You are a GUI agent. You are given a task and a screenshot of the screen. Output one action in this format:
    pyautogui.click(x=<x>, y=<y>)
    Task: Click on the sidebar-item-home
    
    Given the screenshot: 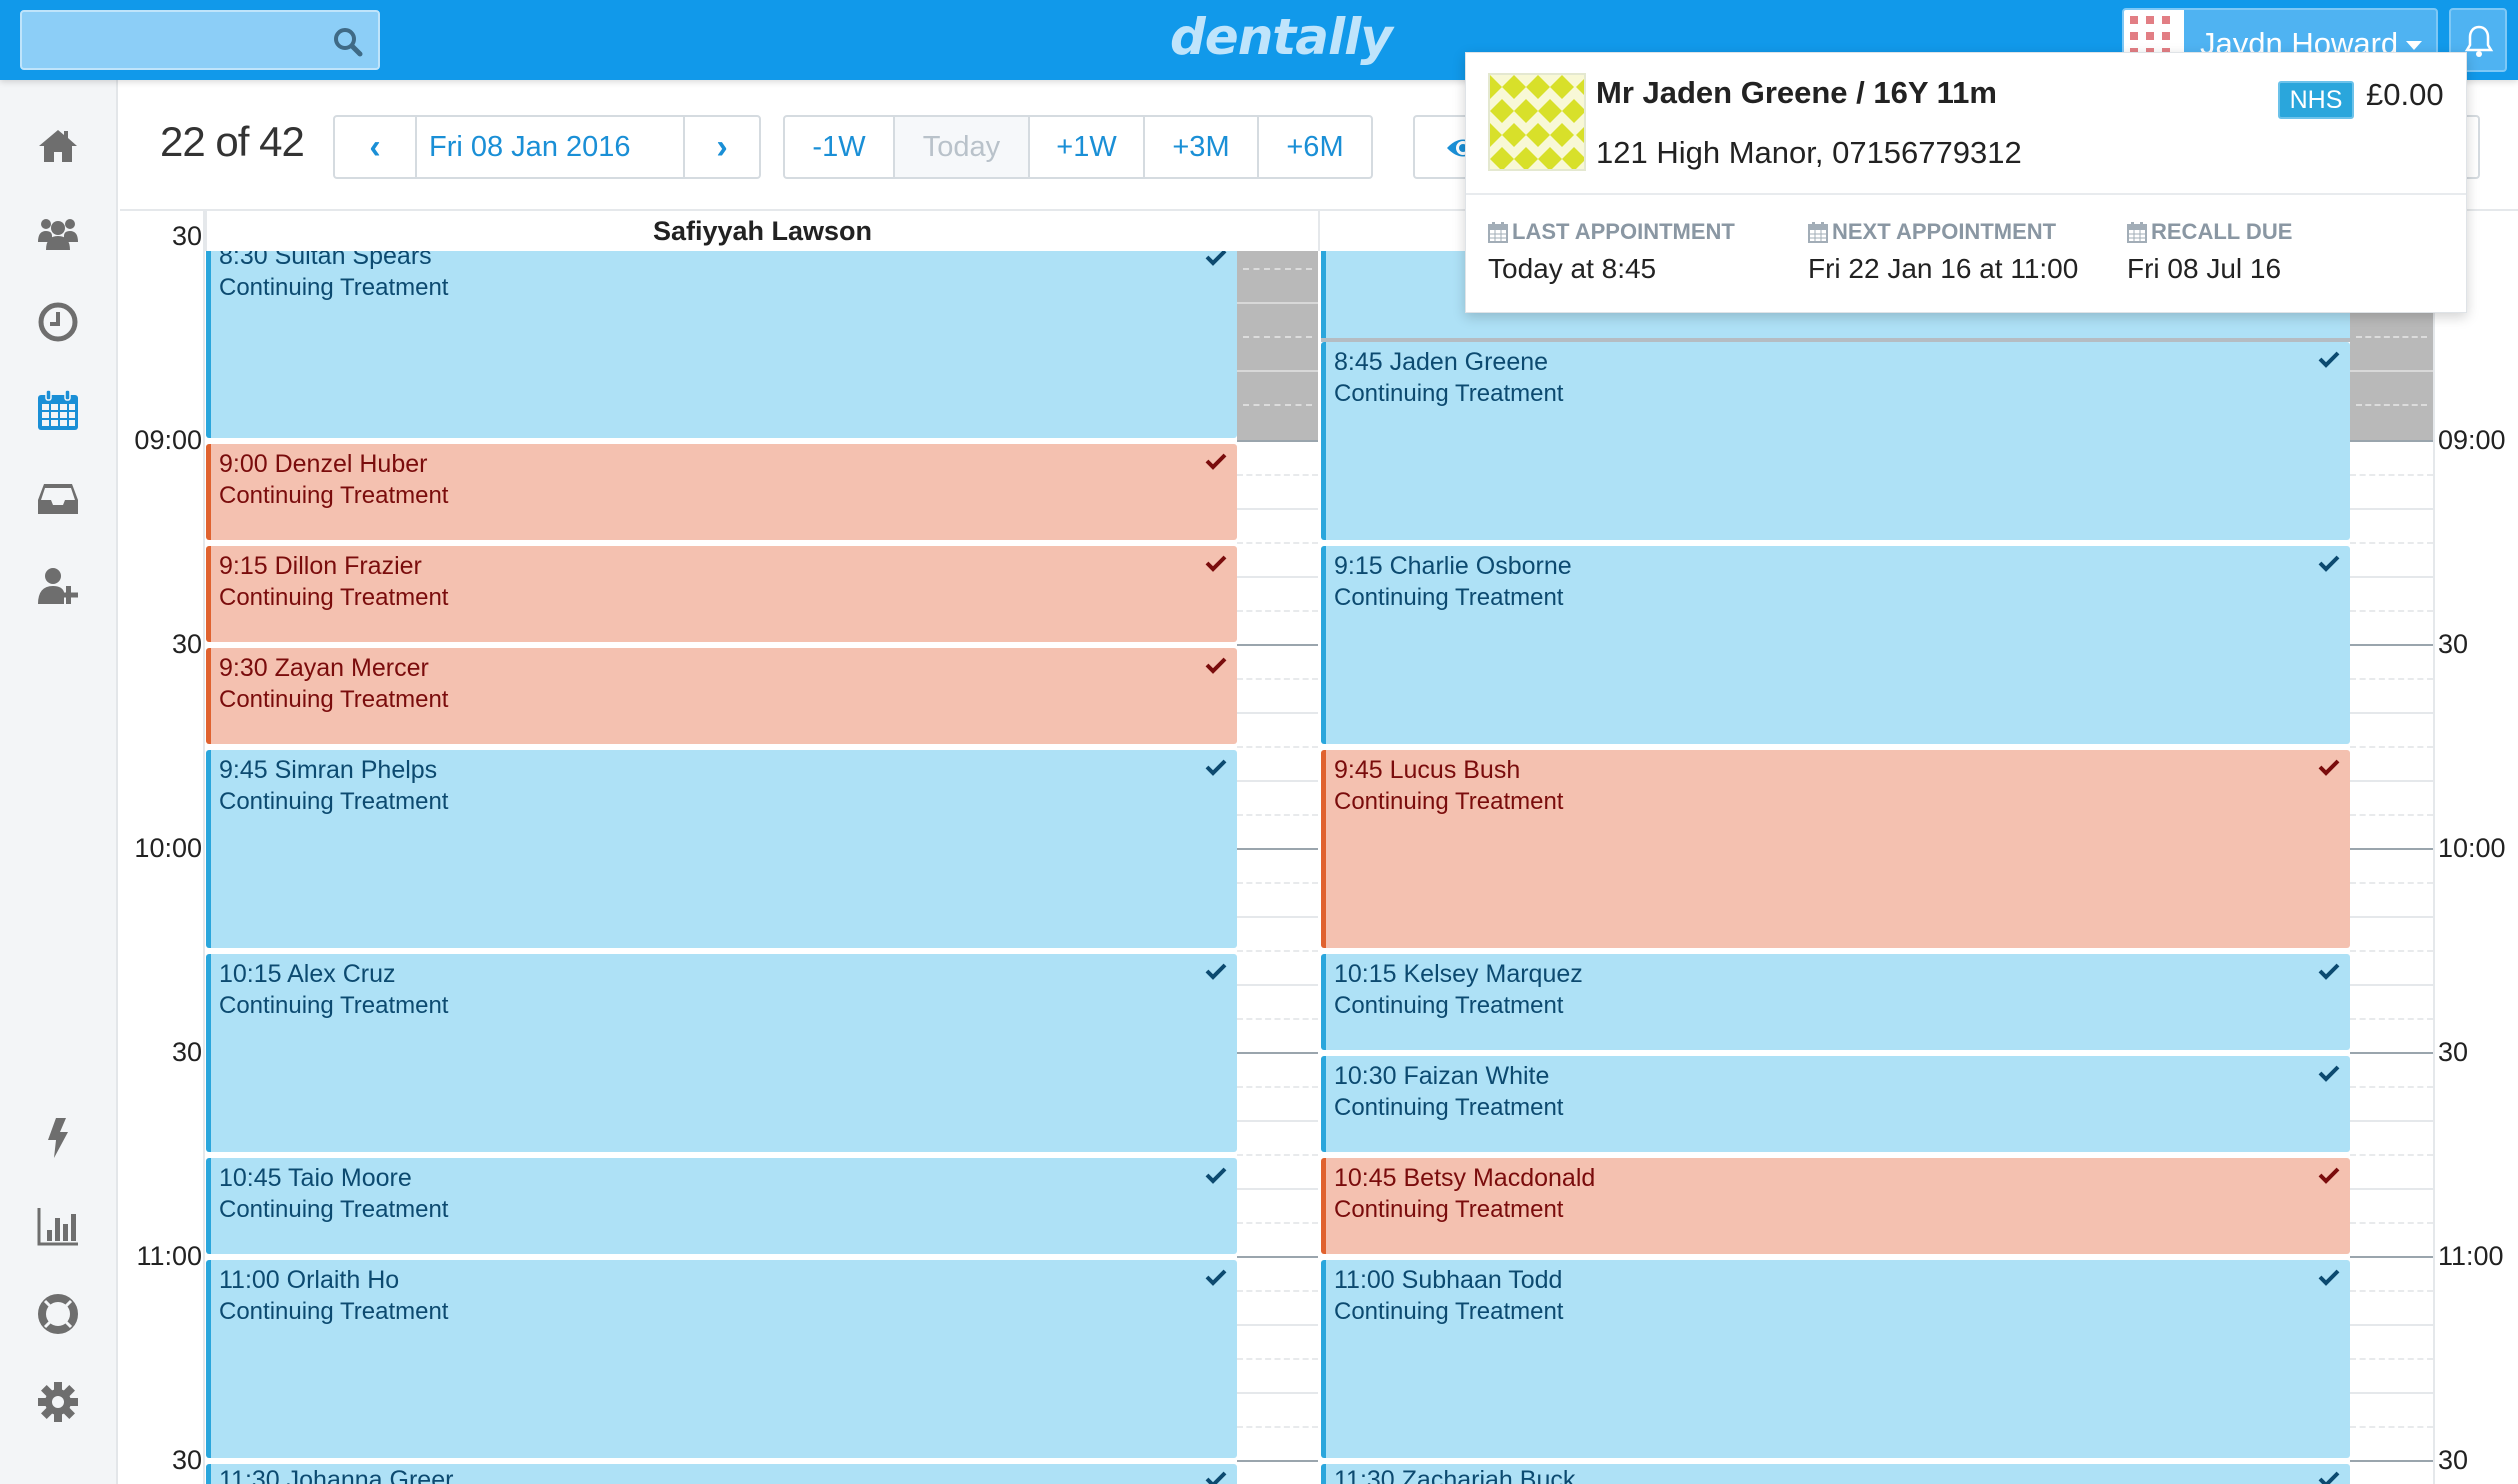 What is the action you would take?
    pyautogui.click(x=58, y=146)
    